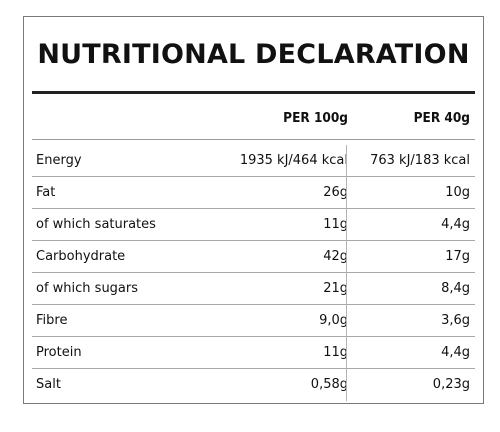 This screenshot has height=432, width=500. I want to click on row-label: Energy, so click(59, 160).